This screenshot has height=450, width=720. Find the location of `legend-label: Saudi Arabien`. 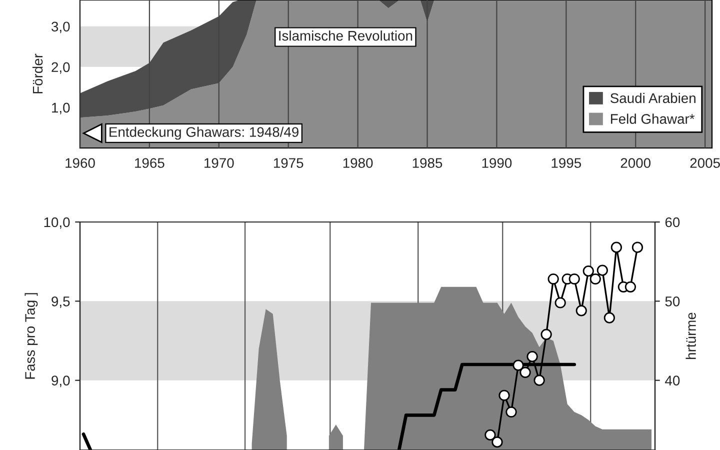

legend-label: Saudi Arabien is located at coordinates (653, 98).